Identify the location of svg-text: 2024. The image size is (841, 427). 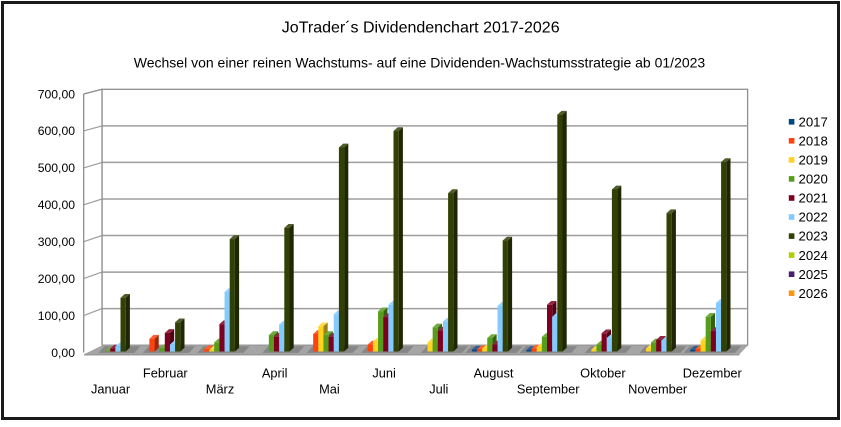
(813, 255).